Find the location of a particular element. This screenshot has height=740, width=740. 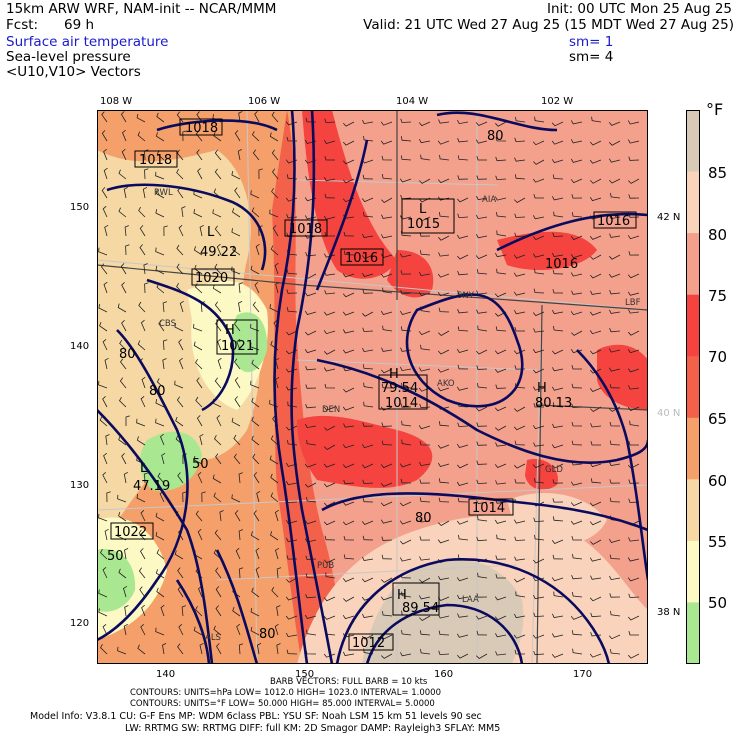

model-title: 15km ARW WRF, NAM-init -- NCAR/MMM is located at coordinates (141, 9).